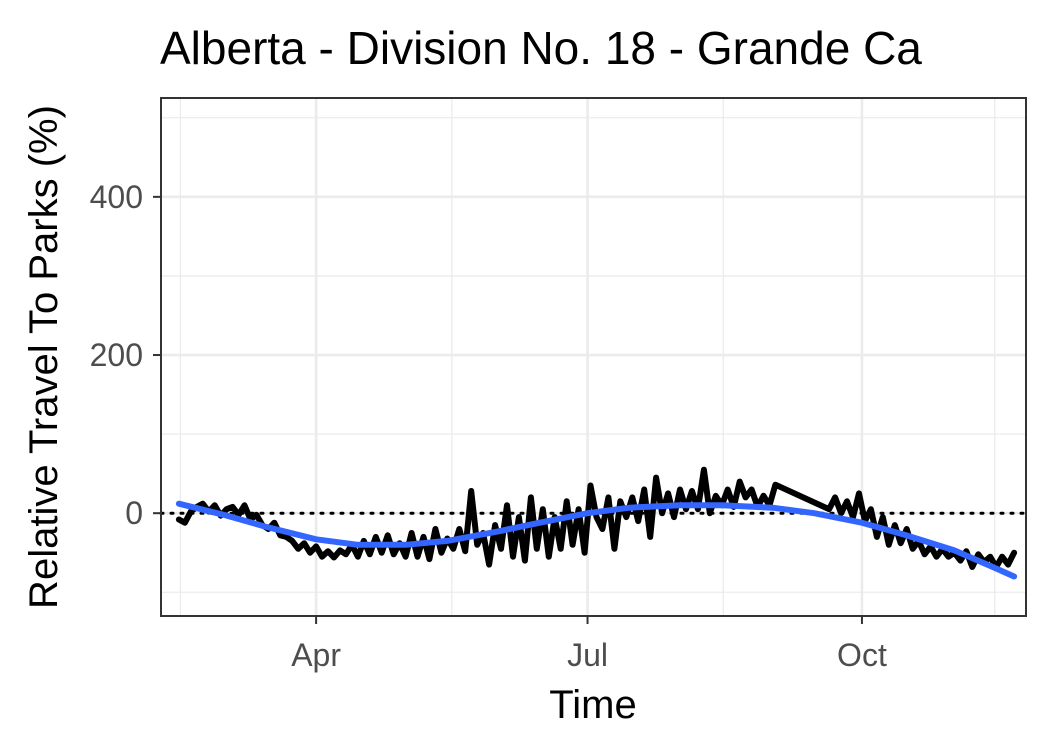 Image resolution: width=1050 pixels, height=750 pixels. What do you see at coordinates (587, 655) in the screenshot?
I see `x-tick-label: Jul` at bounding box center [587, 655].